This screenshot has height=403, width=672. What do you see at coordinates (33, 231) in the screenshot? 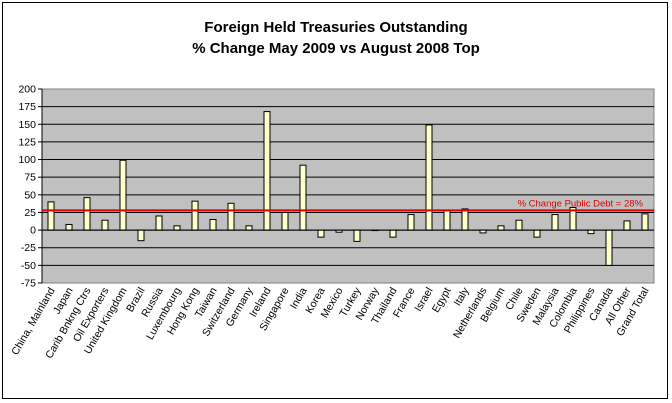
I see `y-tick-label: 0` at bounding box center [33, 231].